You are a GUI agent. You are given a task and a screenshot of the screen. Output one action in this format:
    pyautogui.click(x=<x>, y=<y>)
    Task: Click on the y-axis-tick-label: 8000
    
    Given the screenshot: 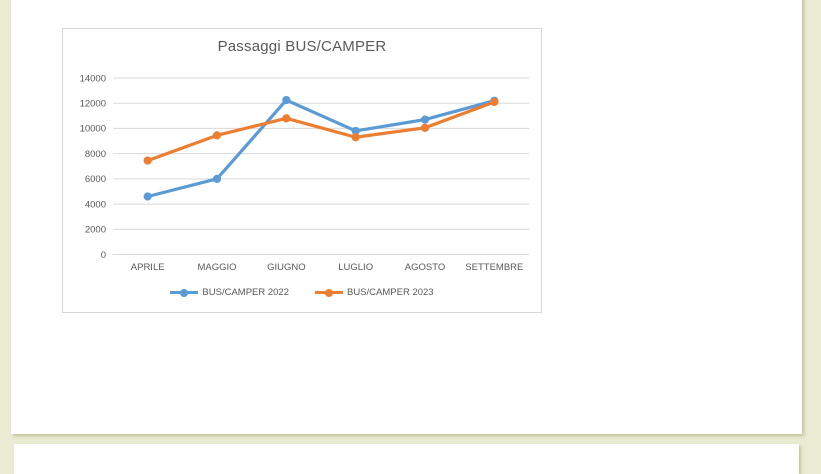 What is the action you would take?
    pyautogui.click(x=95, y=154)
    